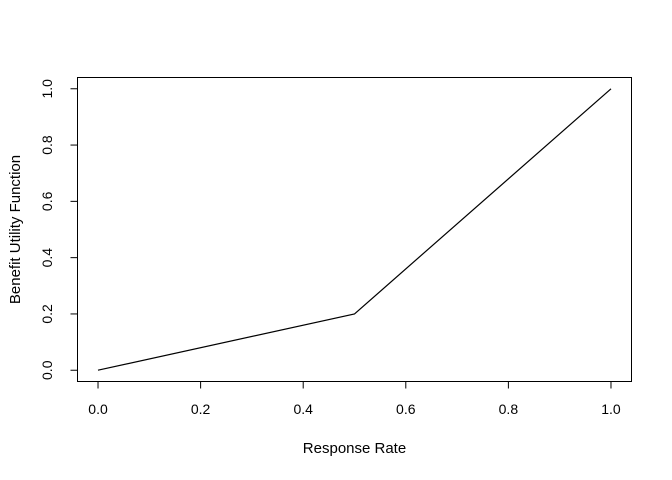 The image size is (672, 480). I want to click on x-tick-label: 0.8, so click(509, 409).